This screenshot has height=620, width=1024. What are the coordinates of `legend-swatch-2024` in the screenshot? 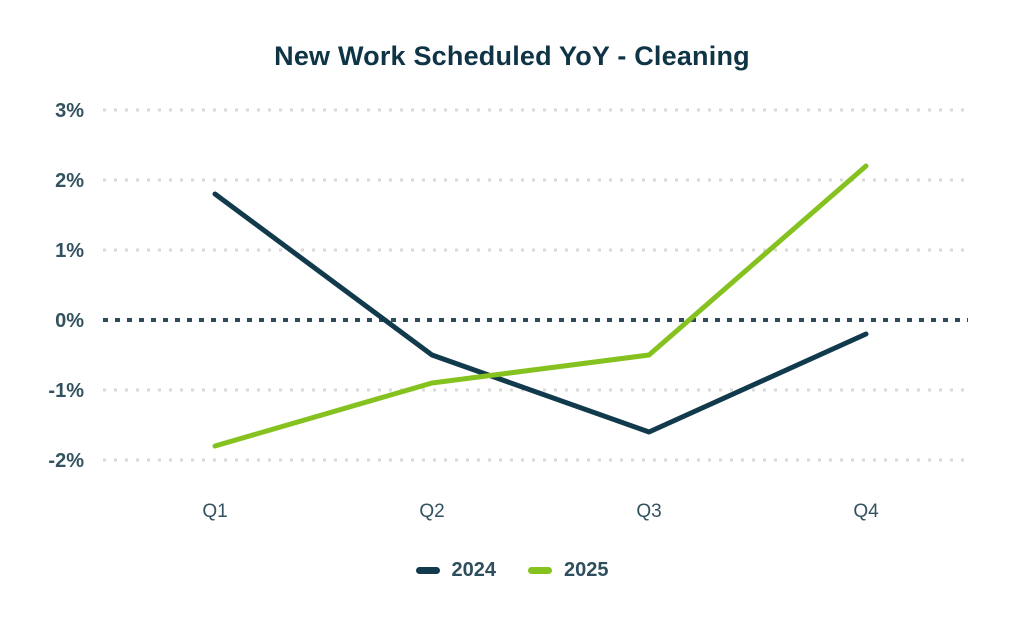 It's located at (427, 570).